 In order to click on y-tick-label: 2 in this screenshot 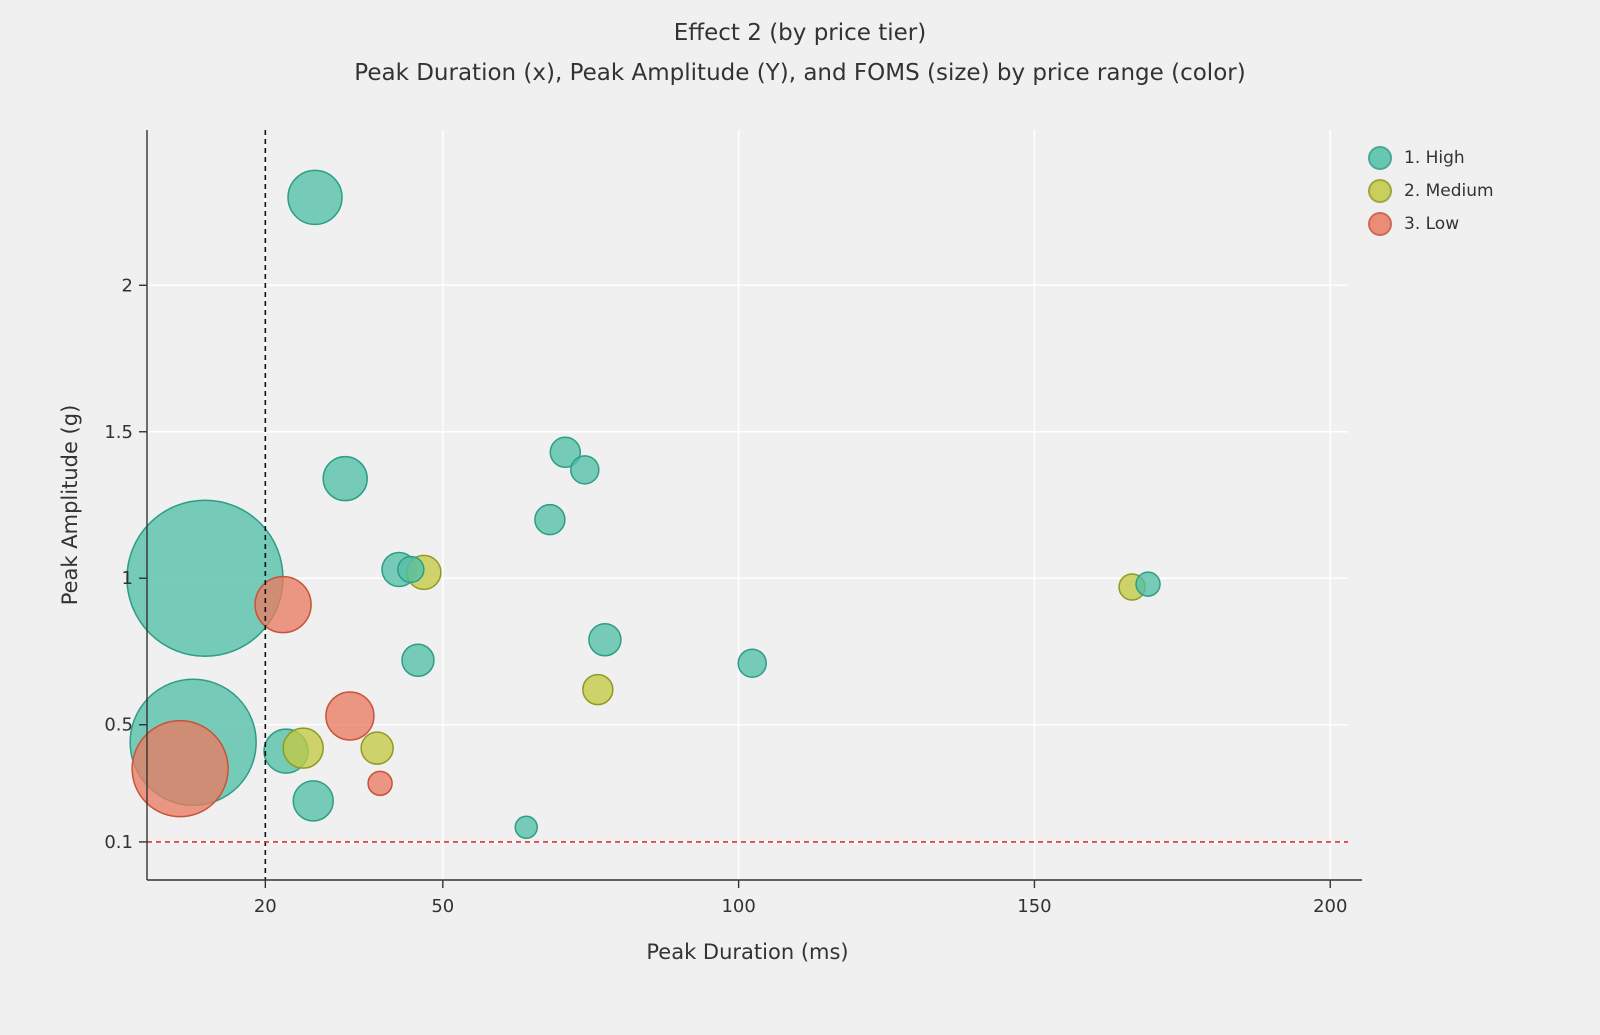, I will do `click(127, 285)`.